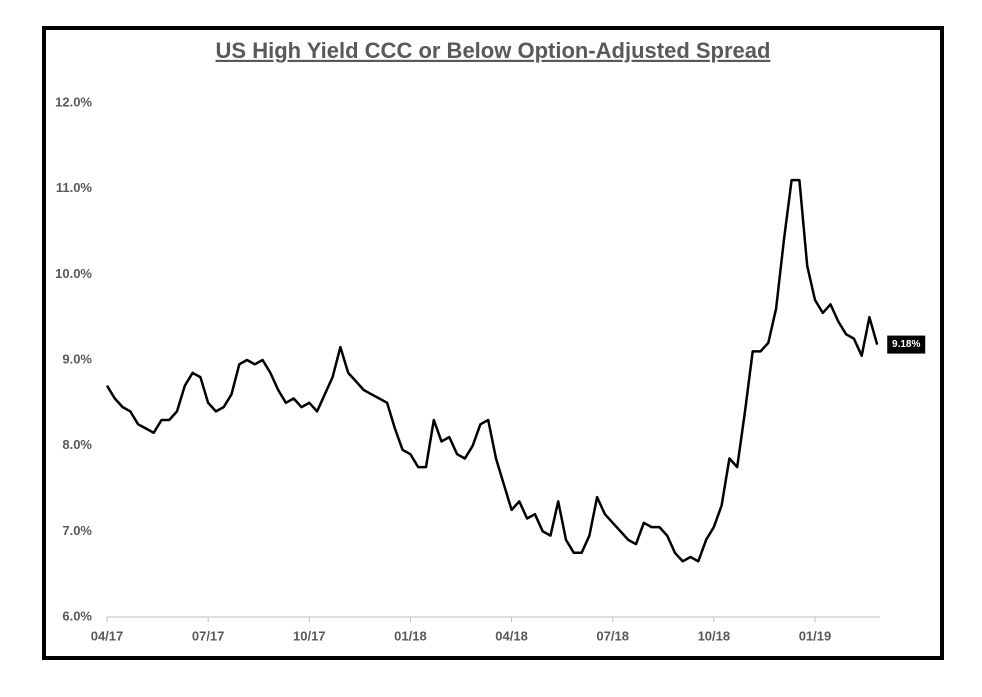  I want to click on y-tick-label: 6.0%, so click(77, 615).